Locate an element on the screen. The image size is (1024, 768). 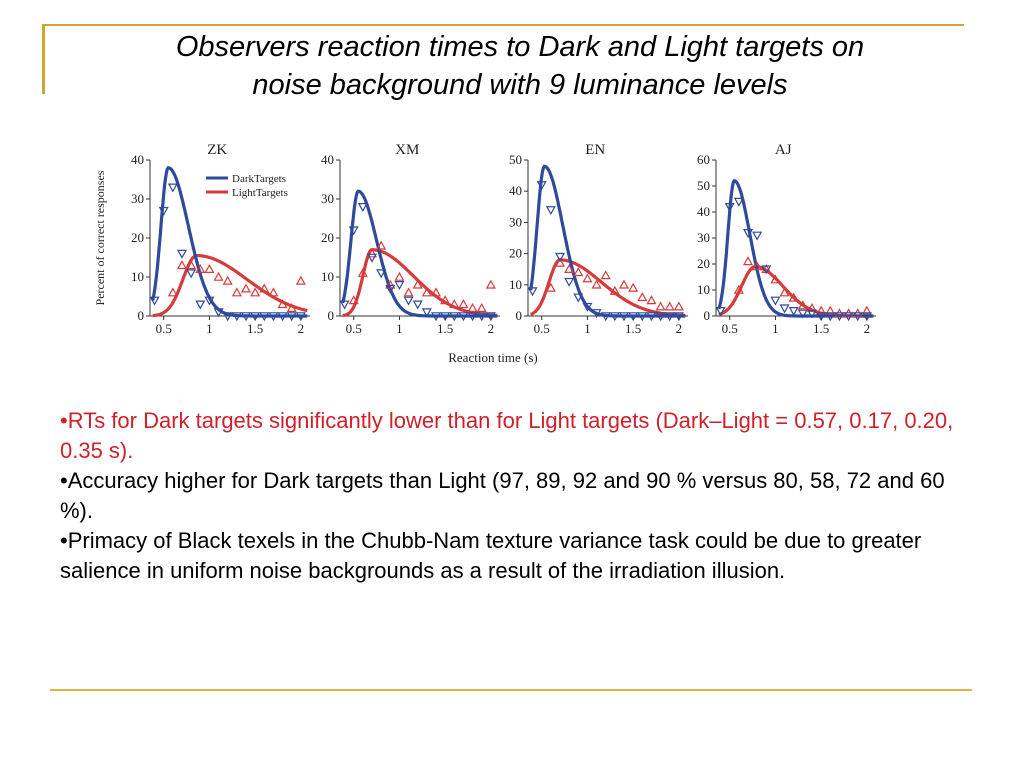
panel-xm-y-tick-label: 20 is located at coordinates (327, 237).